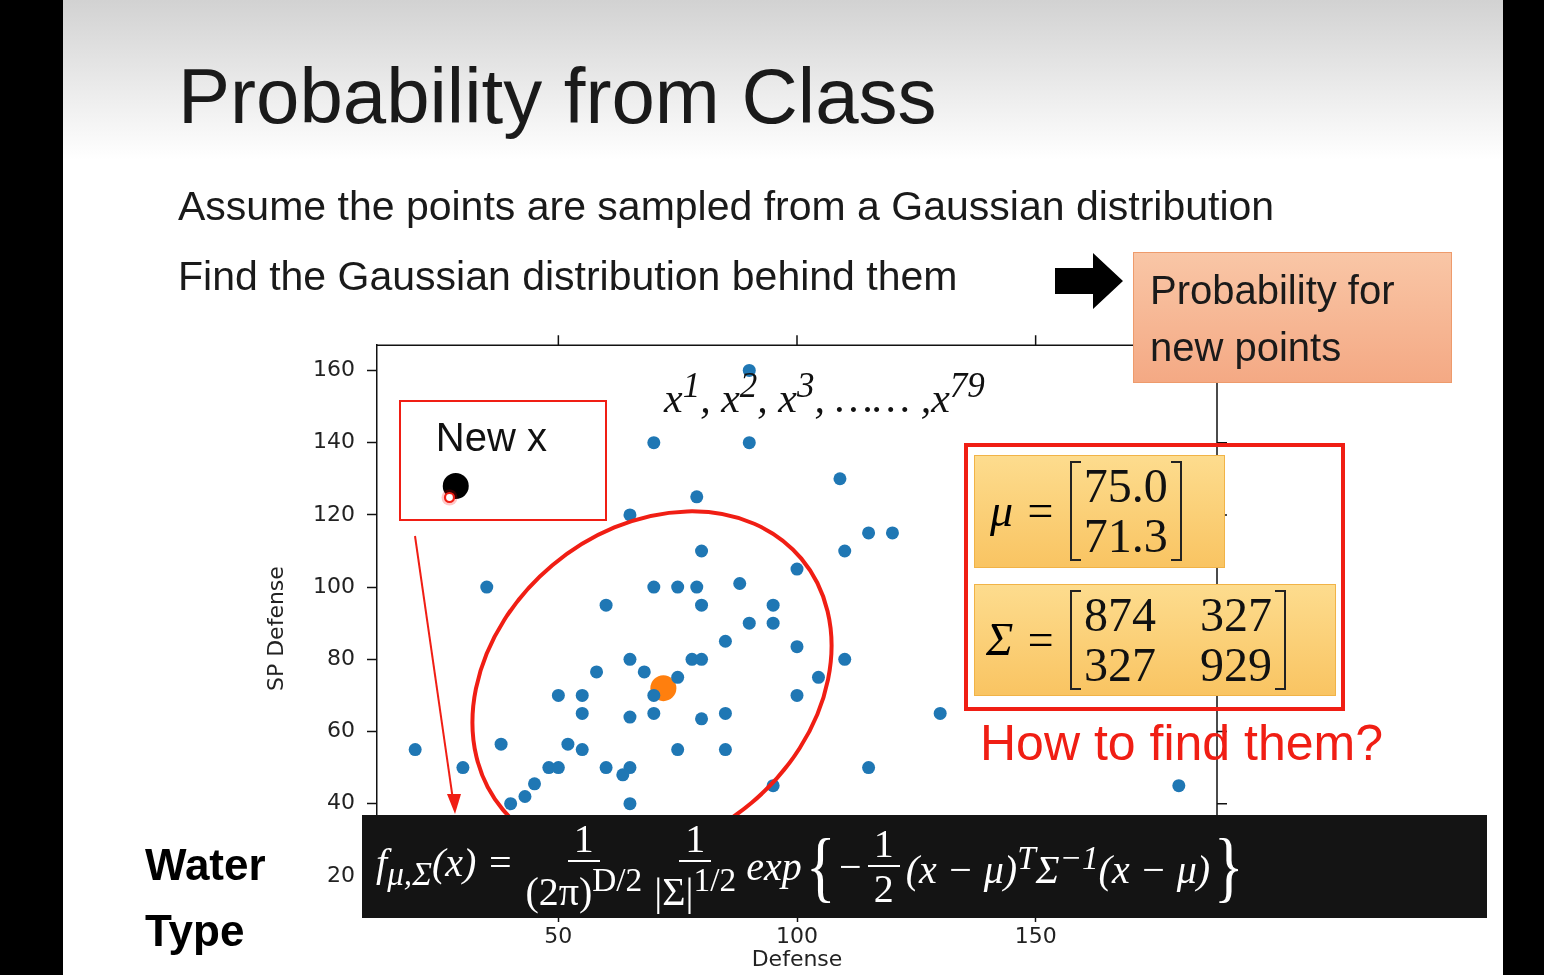 The image size is (1544, 975). What do you see at coordinates (797, 935) in the screenshot?
I see `x-tick-label: 100` at bounding box center [797, 935].